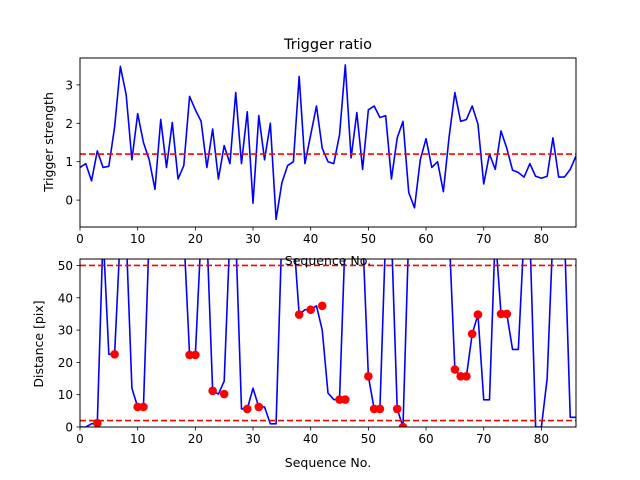 This screenshot has height=480, width=640. Describe the element at coordinates (69, 124) in the screenshot. I see `y-tick-label: 2` at that location.